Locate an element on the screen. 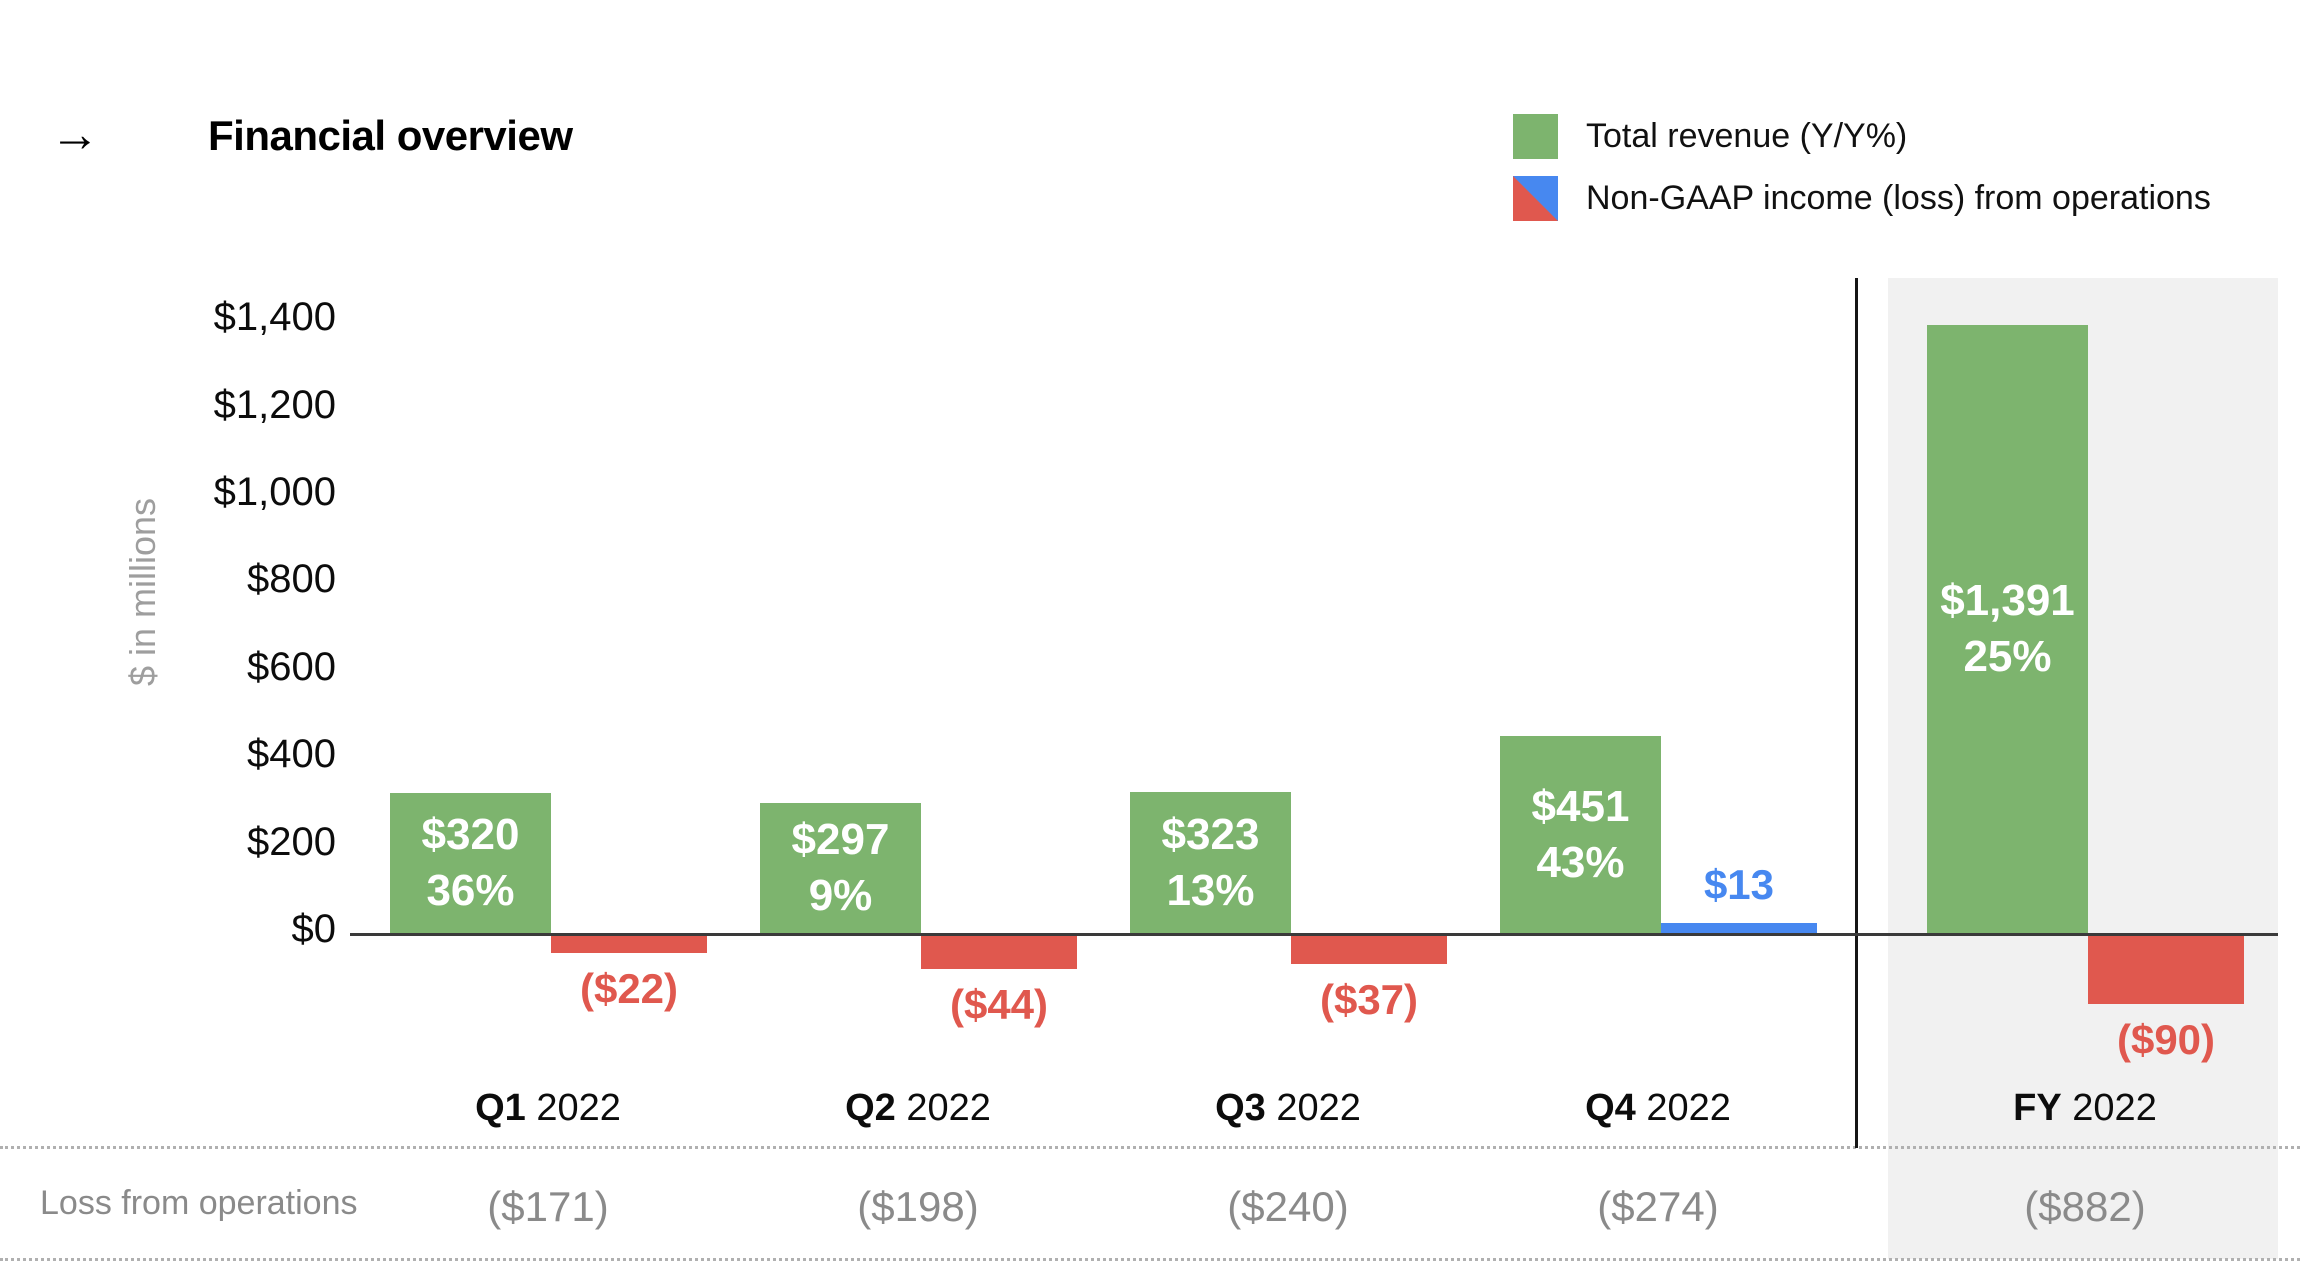  legend-label-revenue: Total revenue (Y/Y%) is located at coordinates (1747, 135).